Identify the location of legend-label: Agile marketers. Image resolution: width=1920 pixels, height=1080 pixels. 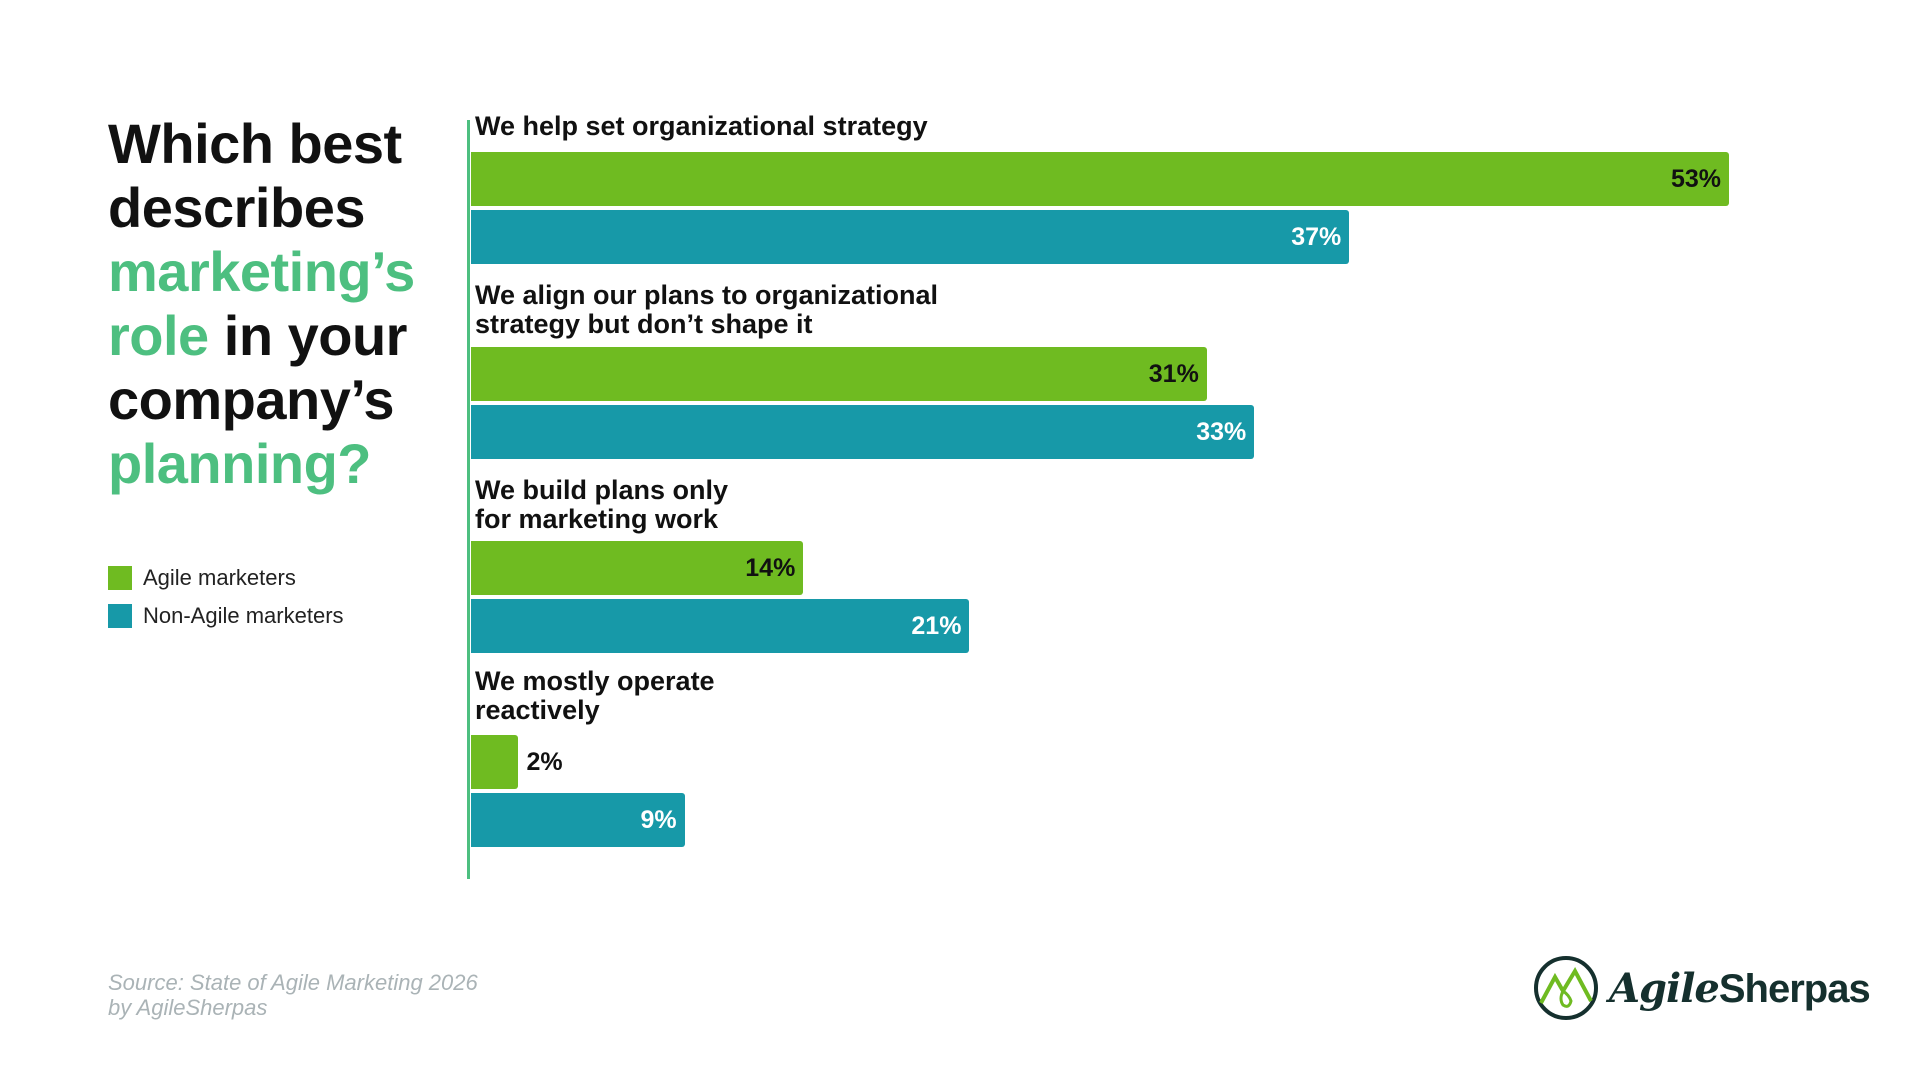
(219, 577).